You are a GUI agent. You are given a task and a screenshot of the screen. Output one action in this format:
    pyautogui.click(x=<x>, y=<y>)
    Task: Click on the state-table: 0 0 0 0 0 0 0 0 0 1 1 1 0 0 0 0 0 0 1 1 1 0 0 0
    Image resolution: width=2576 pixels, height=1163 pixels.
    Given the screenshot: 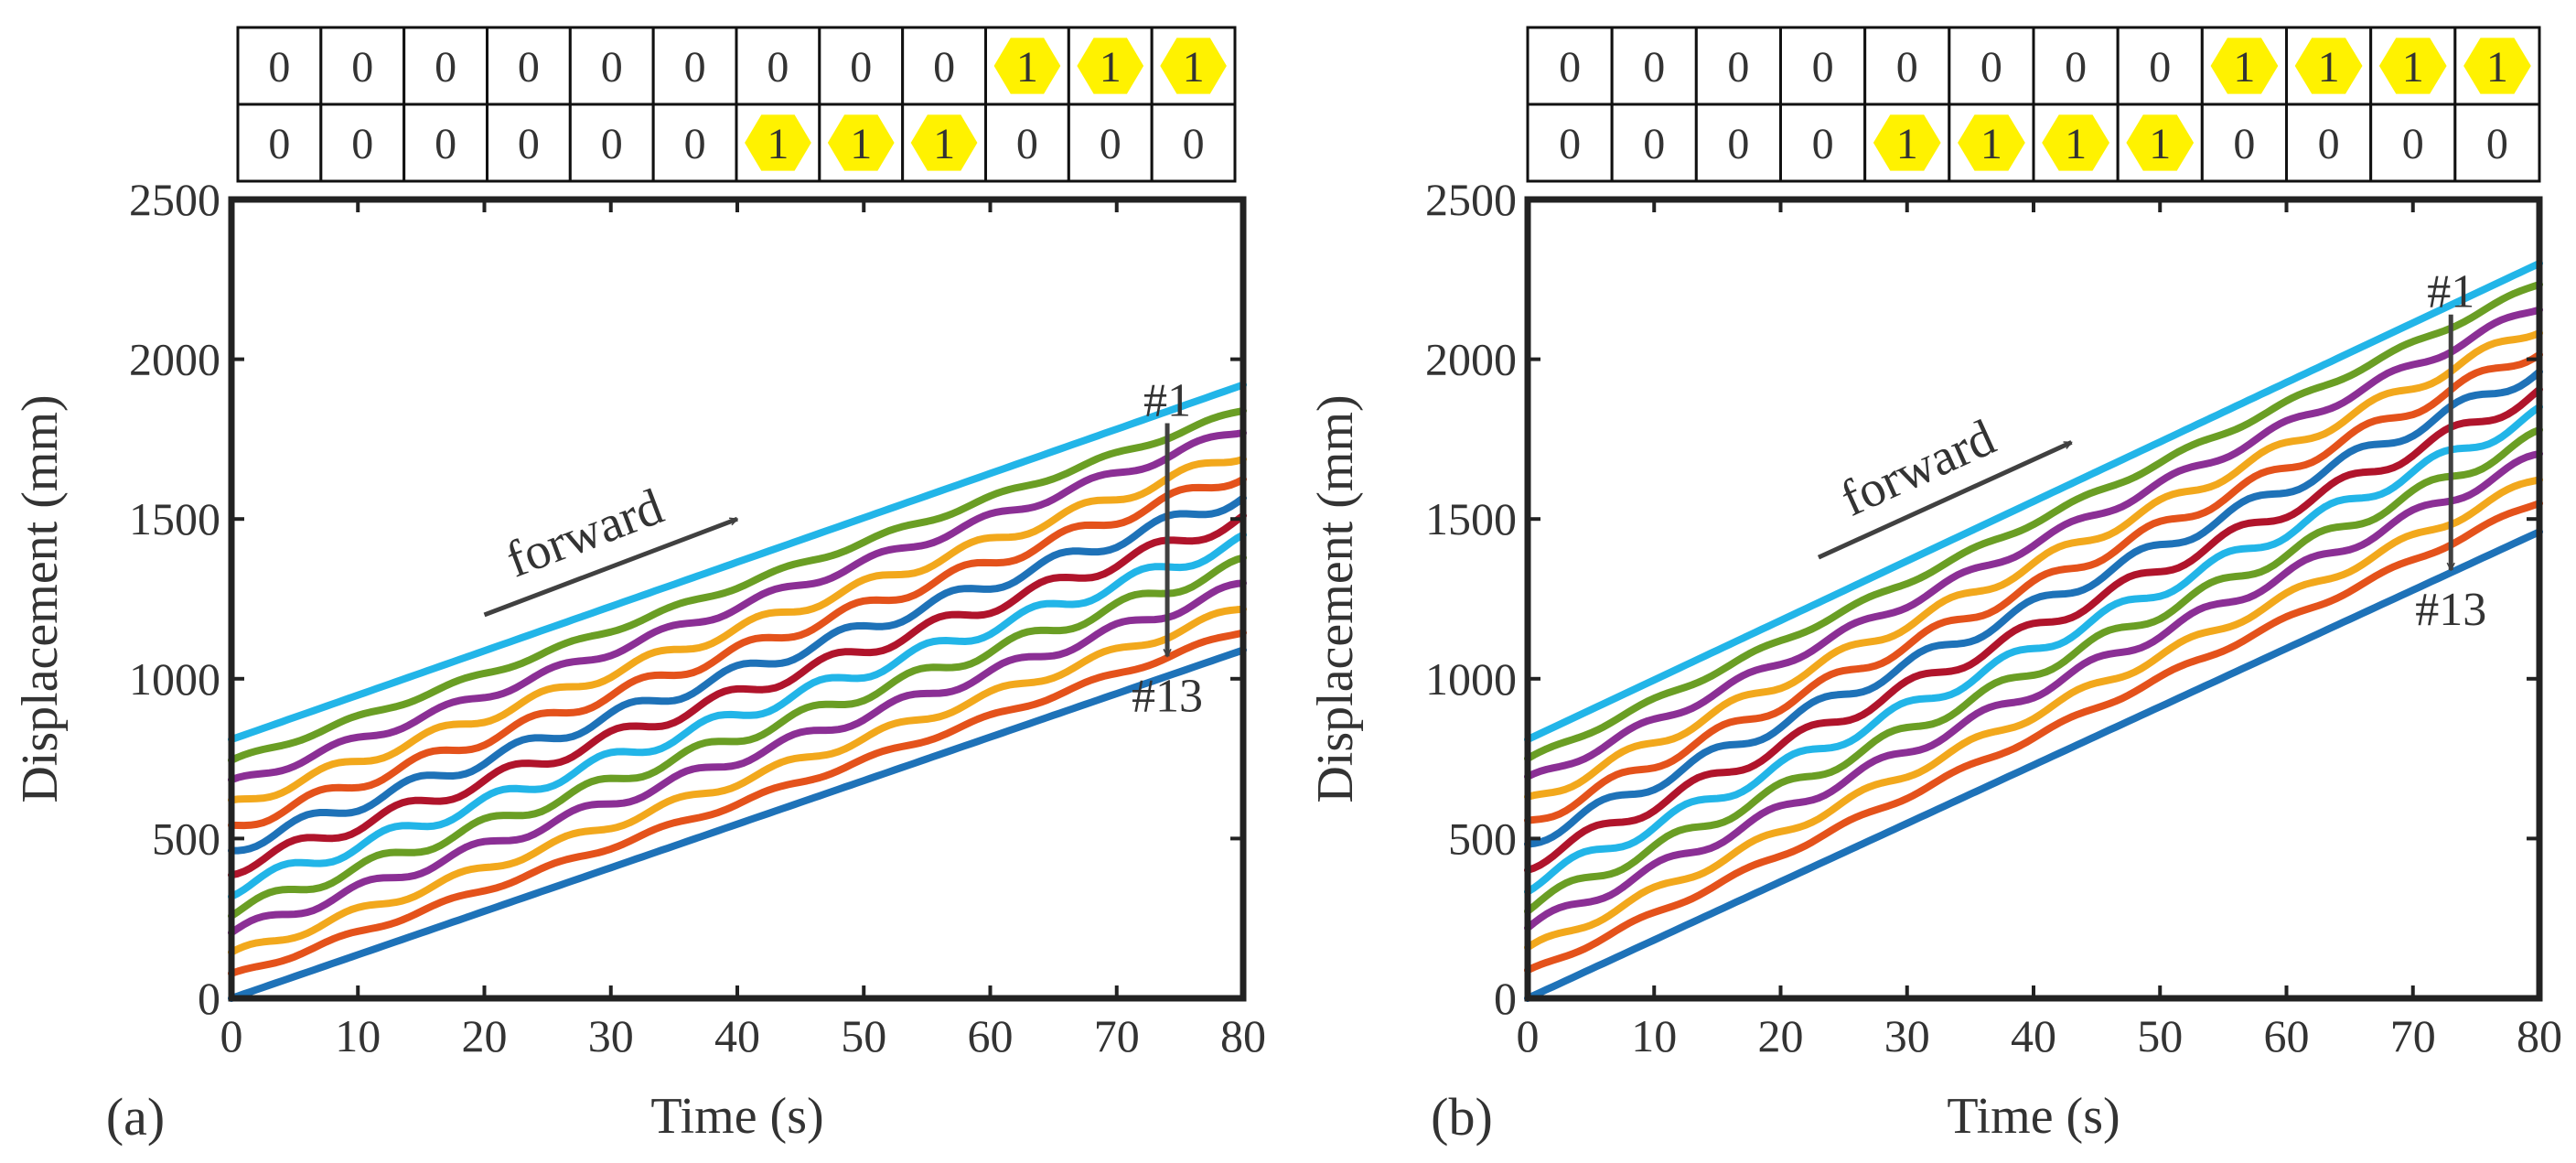 What is the action you would take?
    pyautogui.click(x=736, y=104)
    